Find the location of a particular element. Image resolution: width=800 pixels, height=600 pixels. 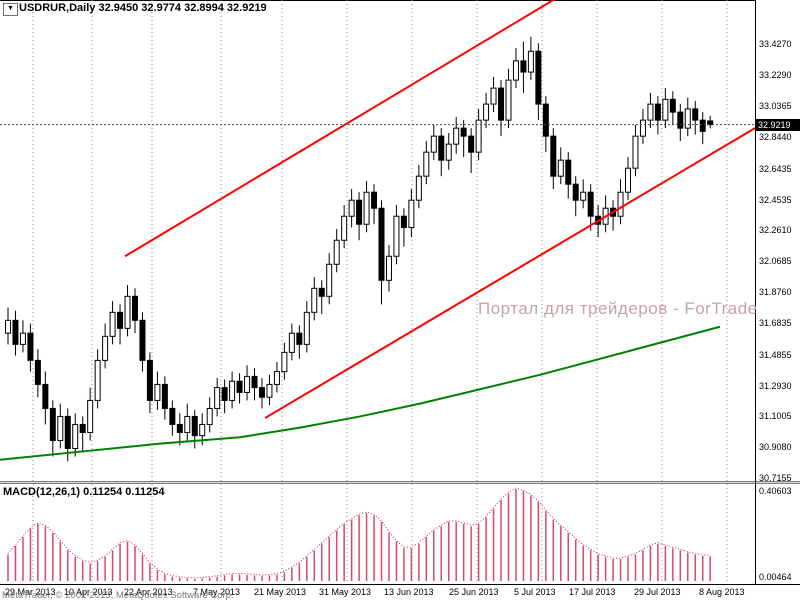

price-axis-label: 31.4855 is located at coordinates (775, 354).